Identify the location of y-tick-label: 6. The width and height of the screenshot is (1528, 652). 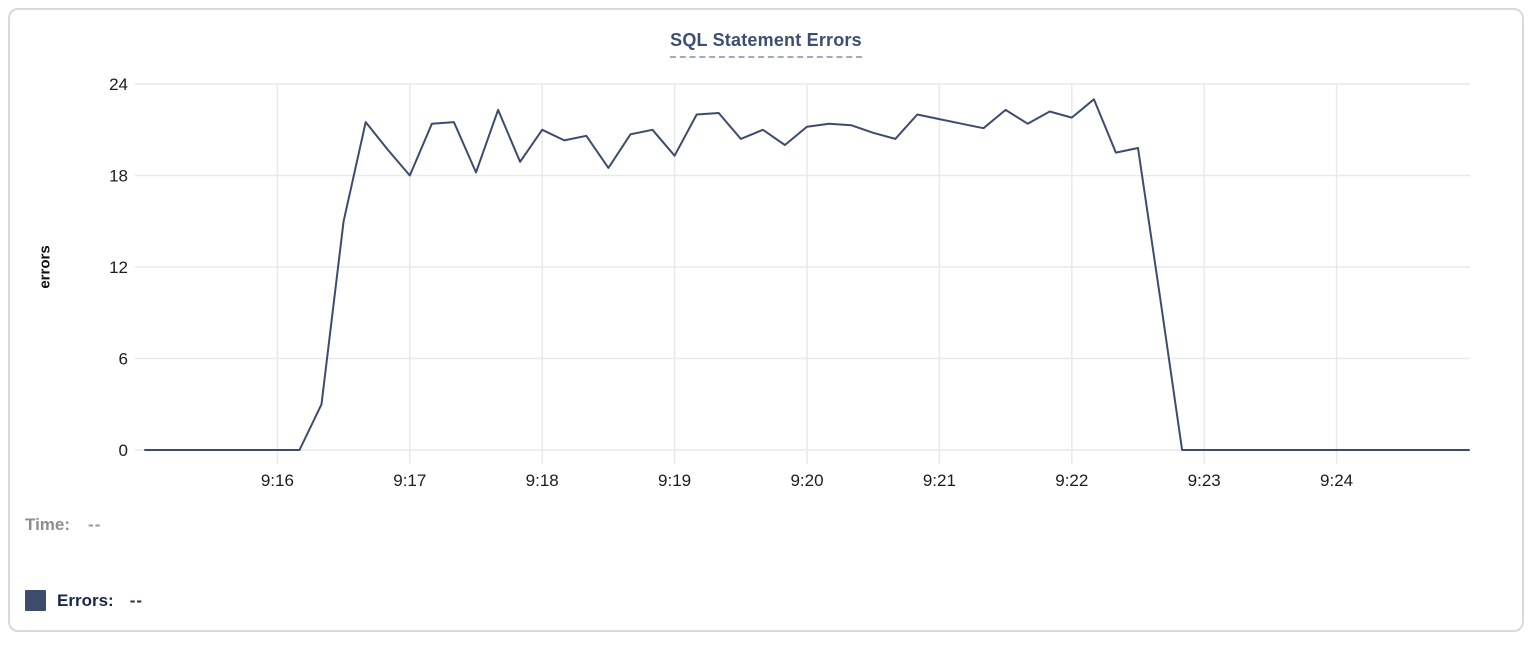
(123, 359).